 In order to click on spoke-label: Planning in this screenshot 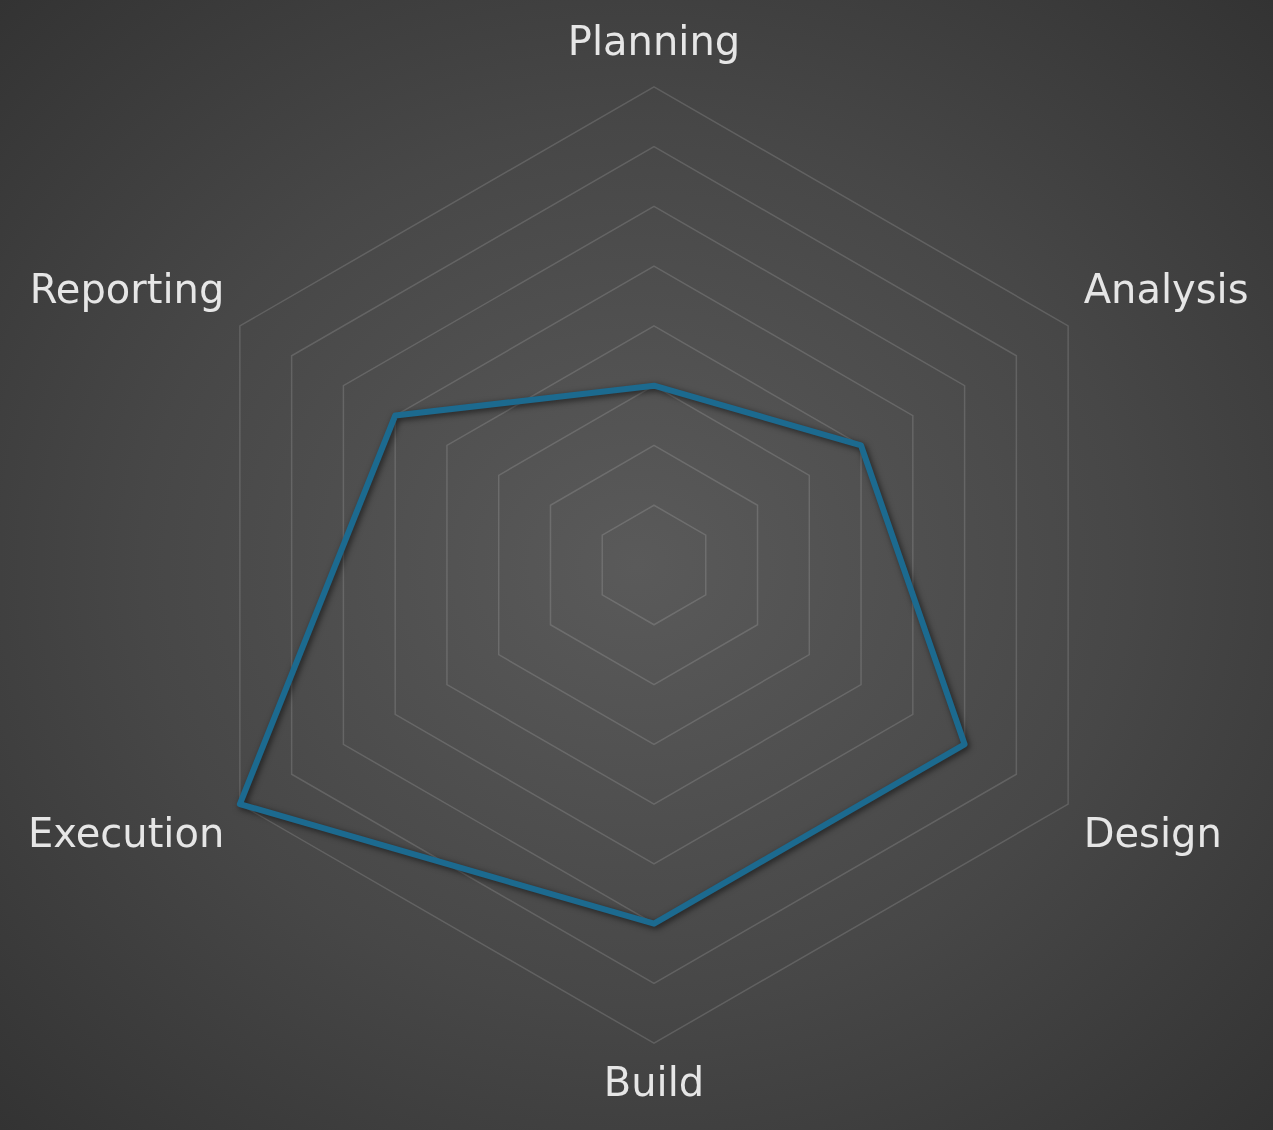, I will do `click(654, 41)`.